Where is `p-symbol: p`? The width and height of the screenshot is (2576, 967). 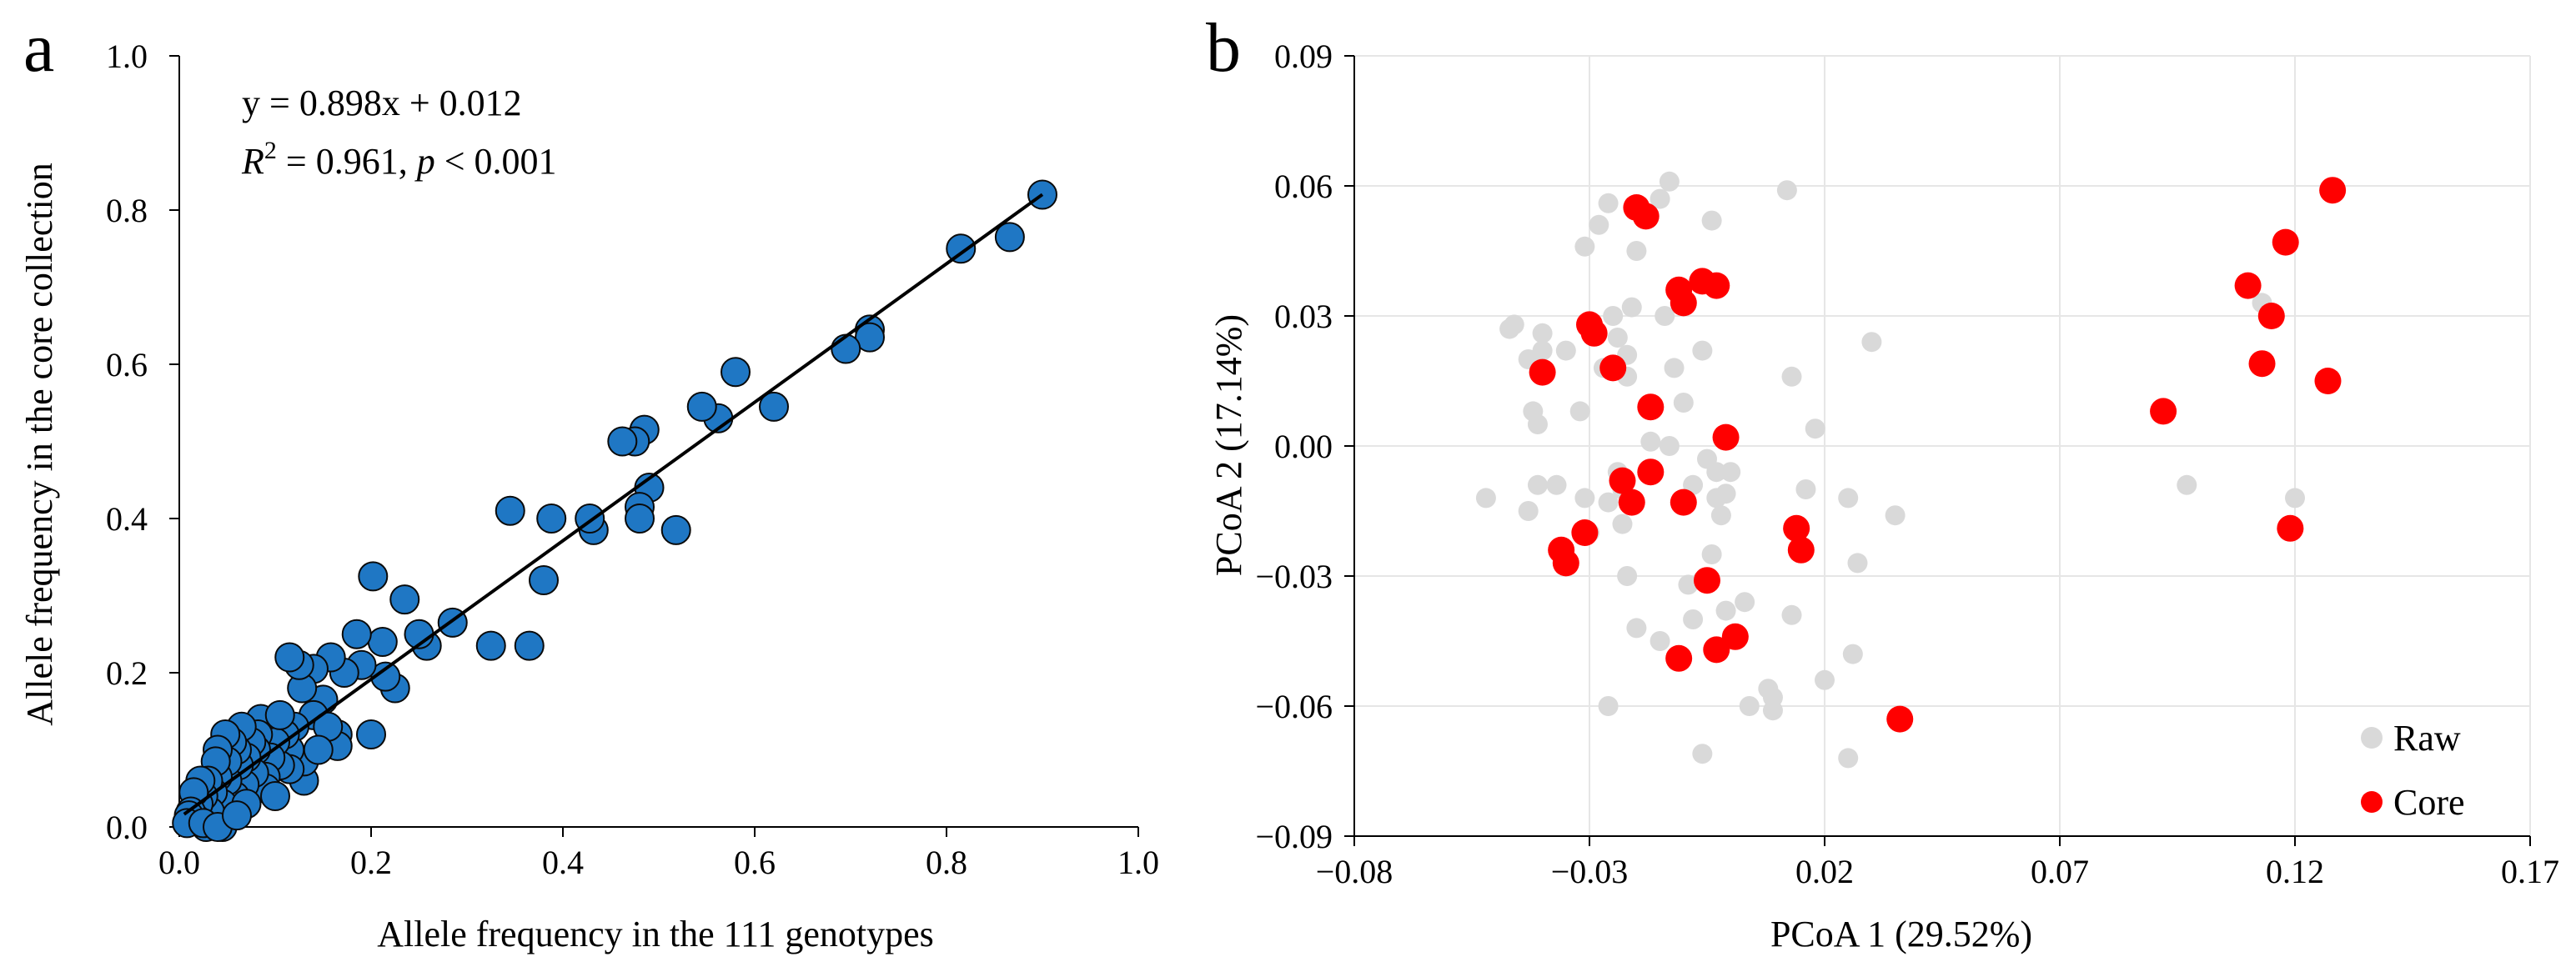
p-symbol: p is located at coordinates (424, 161).